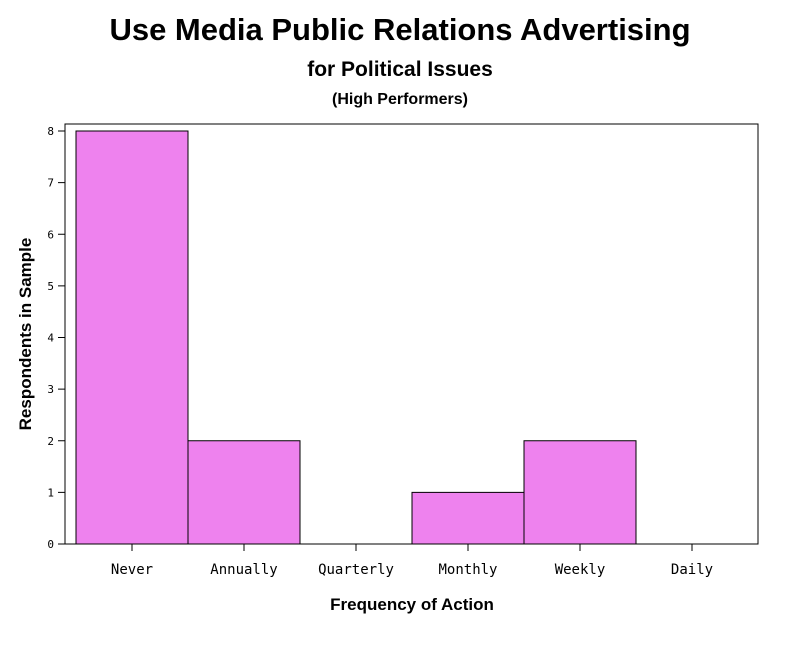 This screenshot has height=645, width=810. I want to click on y-axis-label: Respondents in Sample, so click(25, 334).